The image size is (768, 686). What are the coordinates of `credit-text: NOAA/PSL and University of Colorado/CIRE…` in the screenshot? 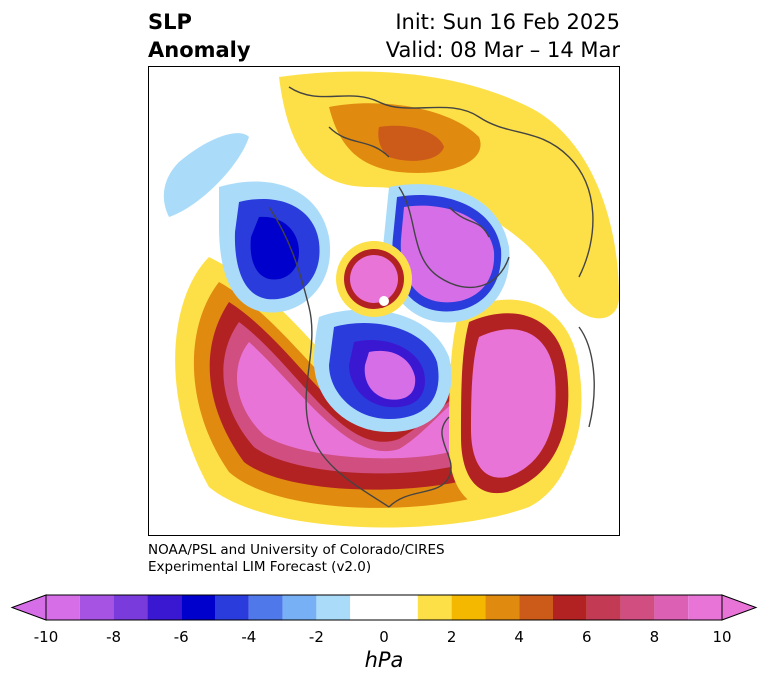 It's located at (296, 559).